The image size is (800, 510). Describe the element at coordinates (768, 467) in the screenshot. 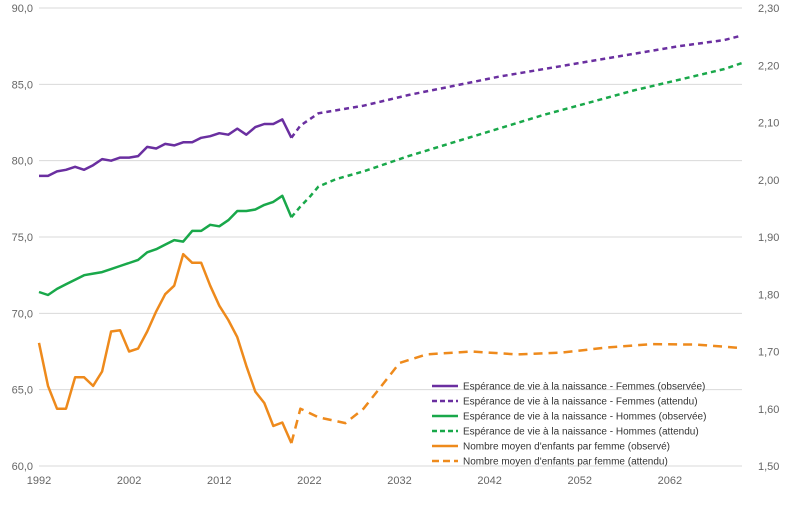

I see `y2-tick-label: 1,50` at that location.